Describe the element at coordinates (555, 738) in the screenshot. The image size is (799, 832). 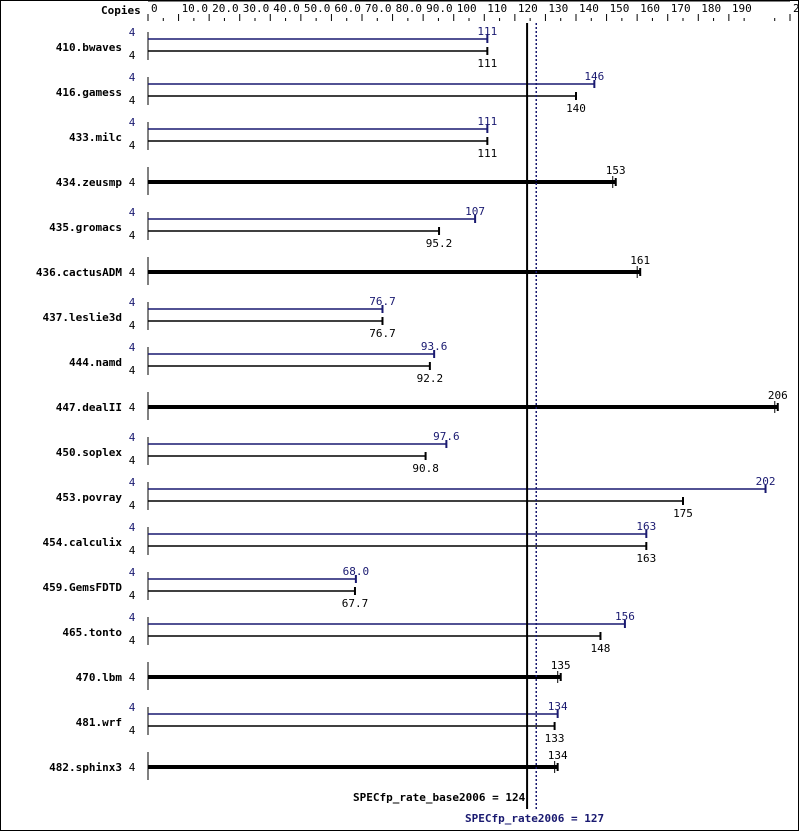
I see `base-value-label: 133` at that location.